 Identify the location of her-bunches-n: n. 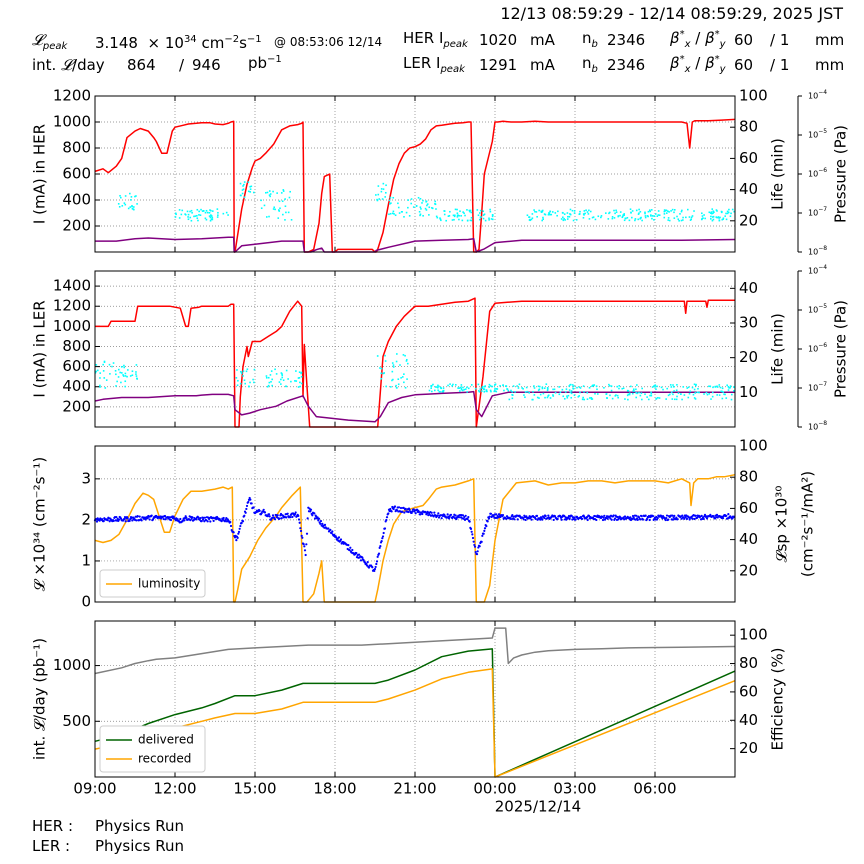
(587, 38).